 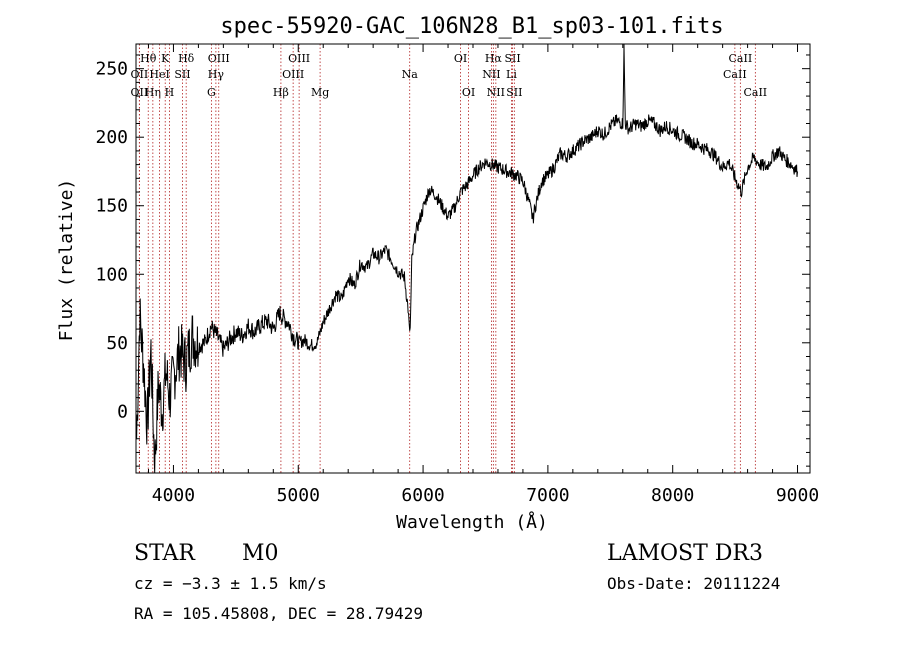 I want to click on y-axis-label: Flux (relative), so click(x=66, y=260).